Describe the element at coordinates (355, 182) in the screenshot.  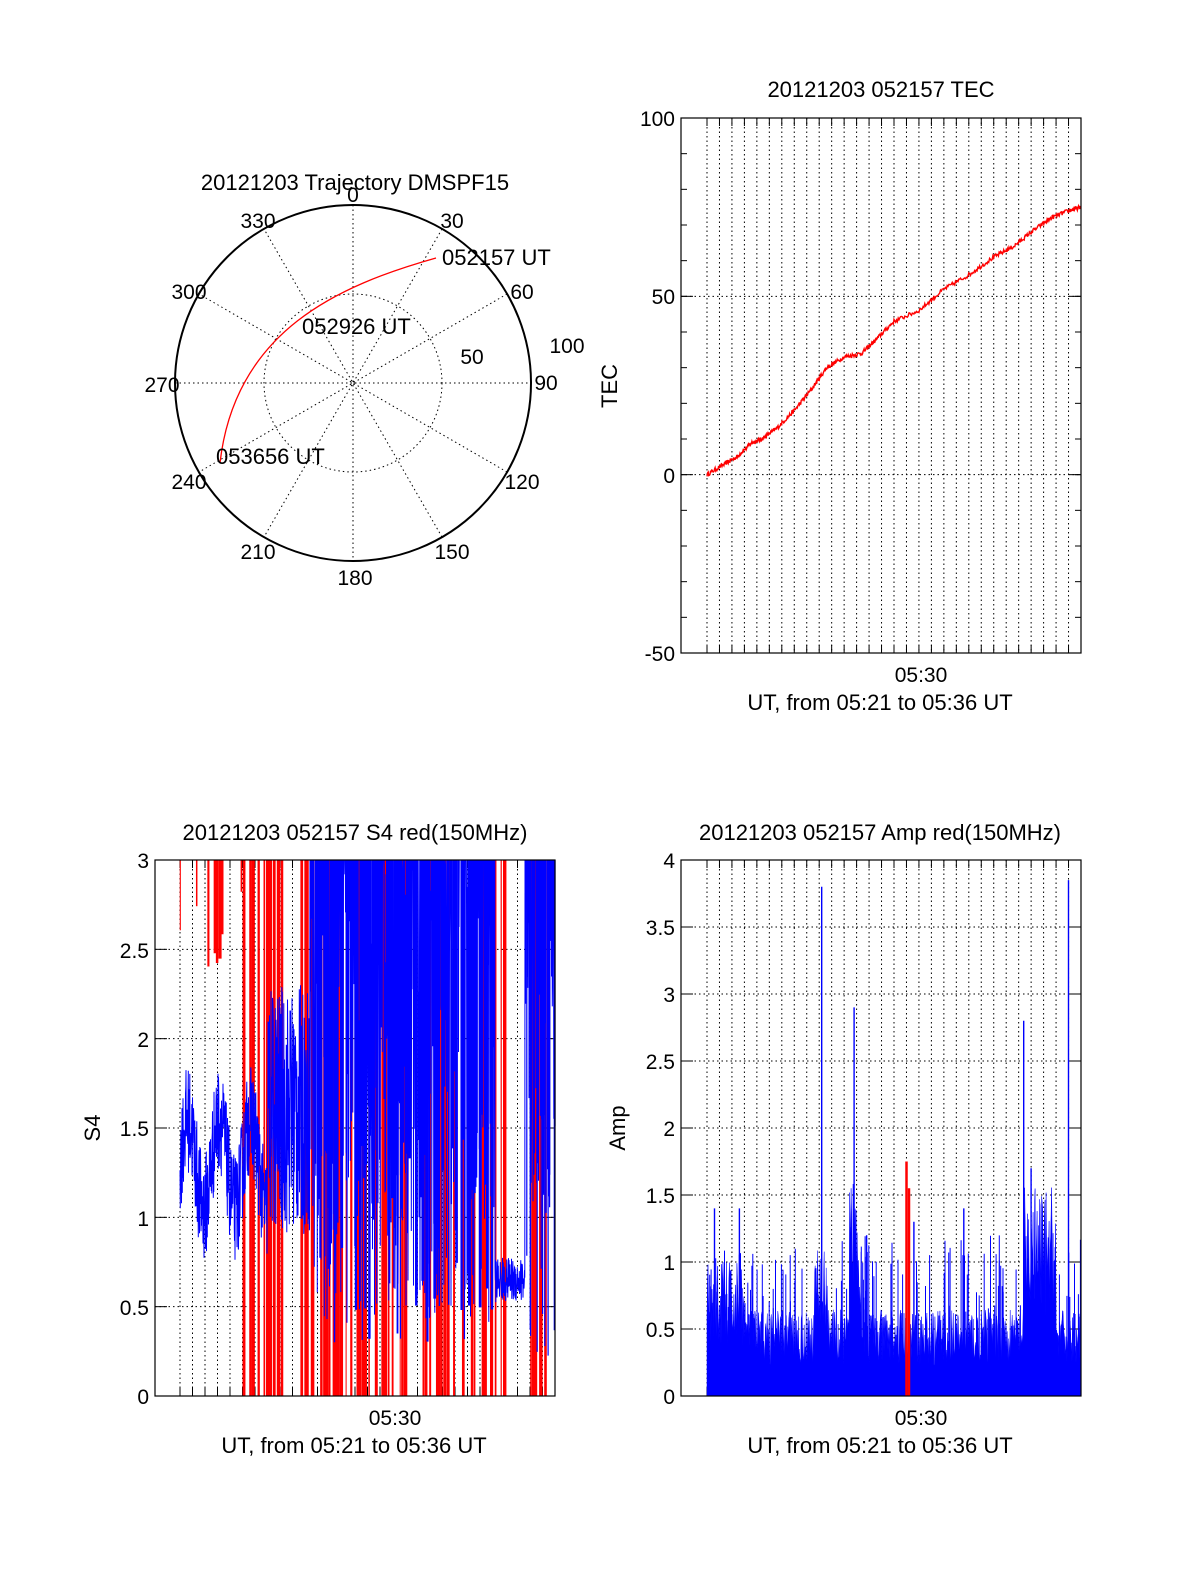
I see `trajectory-title: 20121203 Trajectory DMSPF15` at that location.